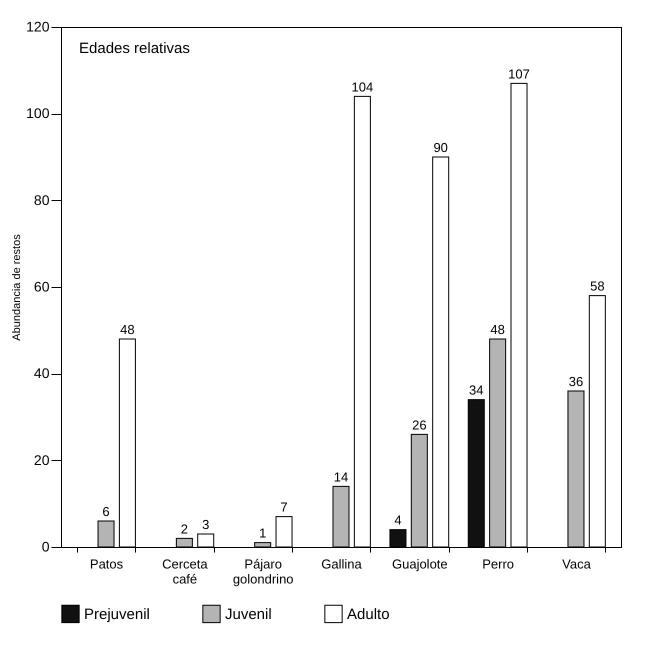  I want to click on data-label: 36, so click(576, 381).